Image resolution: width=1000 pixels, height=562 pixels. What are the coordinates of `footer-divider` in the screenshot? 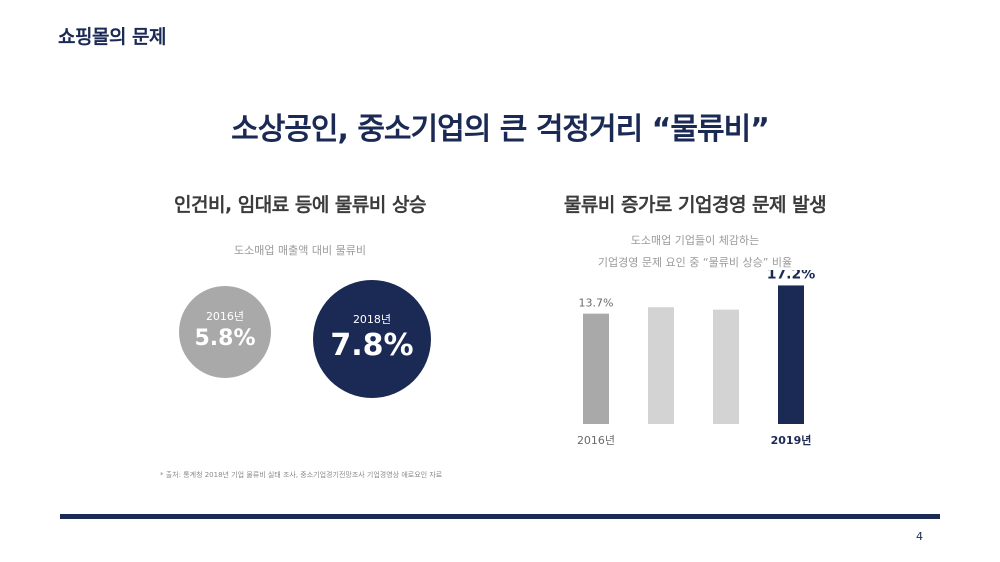 It's located at (500, 516).